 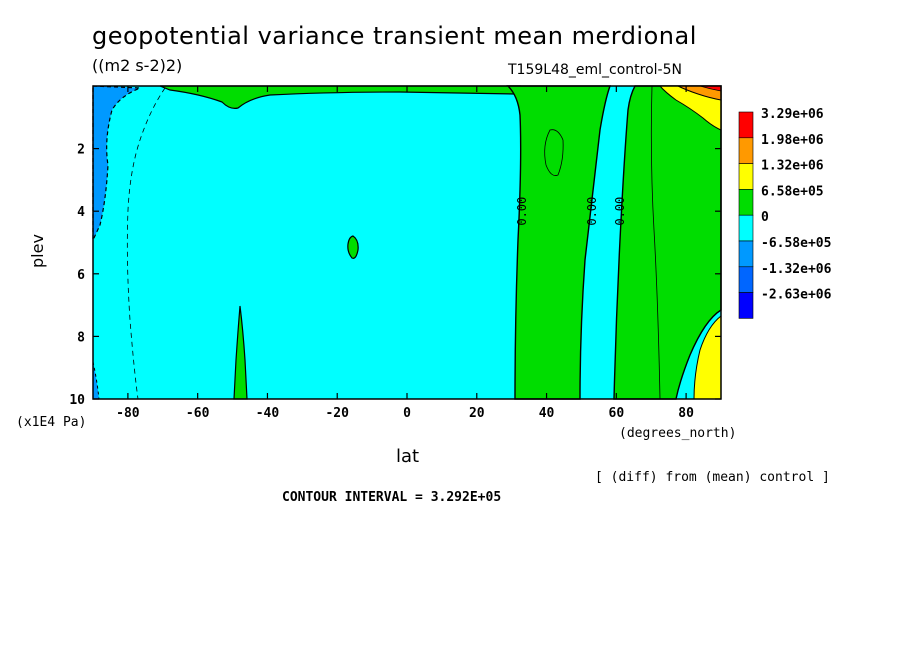 What do you see at coordinates (547, 413) in the screenshot?
I see `x-tick-label: 40` at bounding box center [547, 413].